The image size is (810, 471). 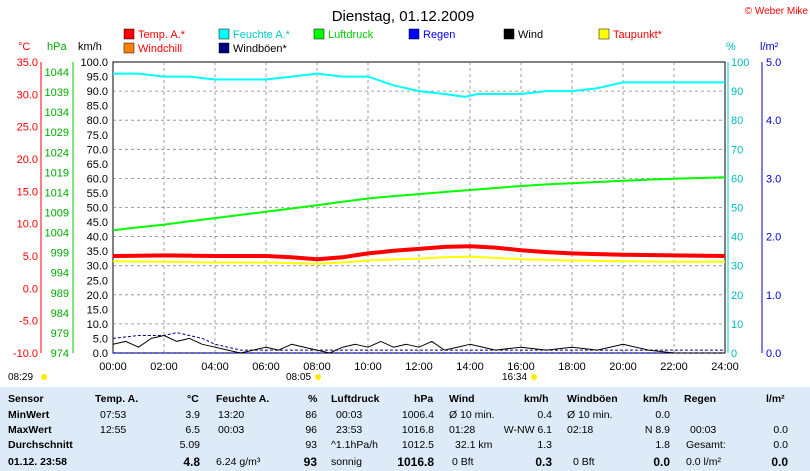 What do you see at coordinates (24, 47) in the screenshot?
I see `temp-unit: °C` at bounding box center [24, 47].